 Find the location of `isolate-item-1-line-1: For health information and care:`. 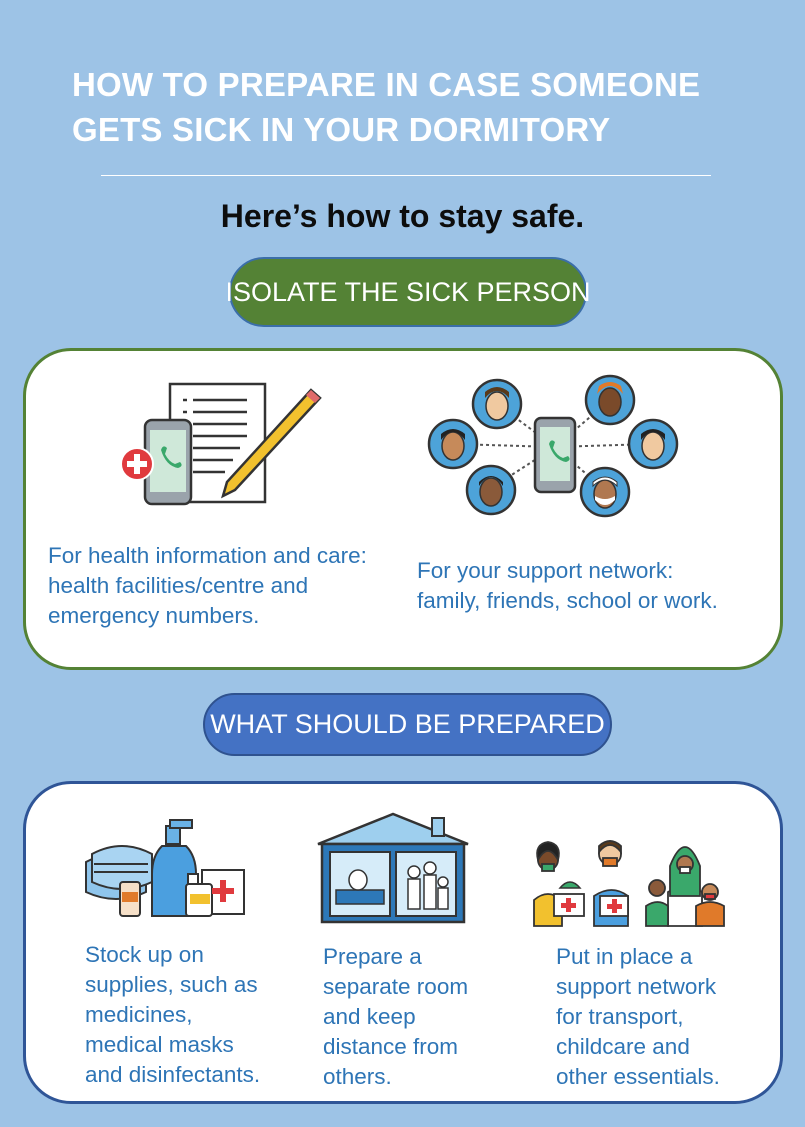

isolate-item-1-line-1: For health information and care: is located at coordinates (207, 555).